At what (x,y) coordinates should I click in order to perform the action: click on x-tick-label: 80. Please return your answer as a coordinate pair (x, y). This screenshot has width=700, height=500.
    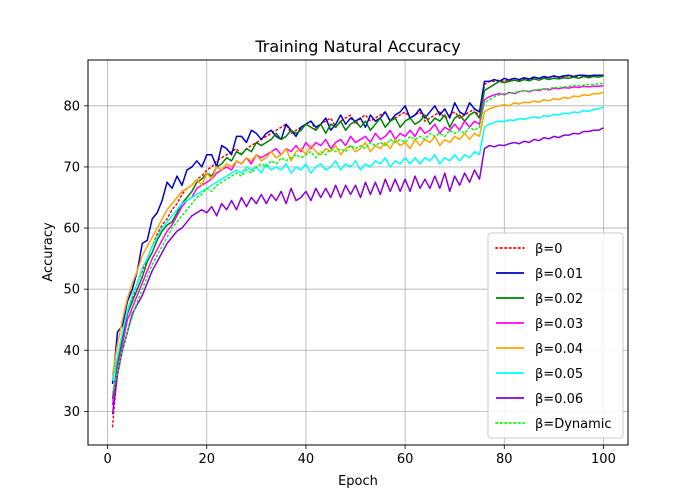
    Looking at the image, I should click on (504, 459).